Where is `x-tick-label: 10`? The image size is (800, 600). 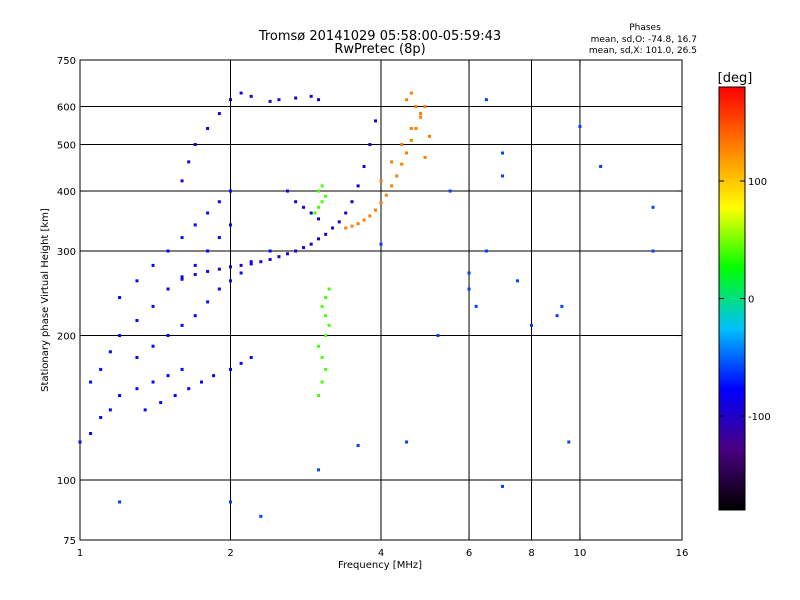 x-tick-label: 10 is located at coordinates (580, 553).